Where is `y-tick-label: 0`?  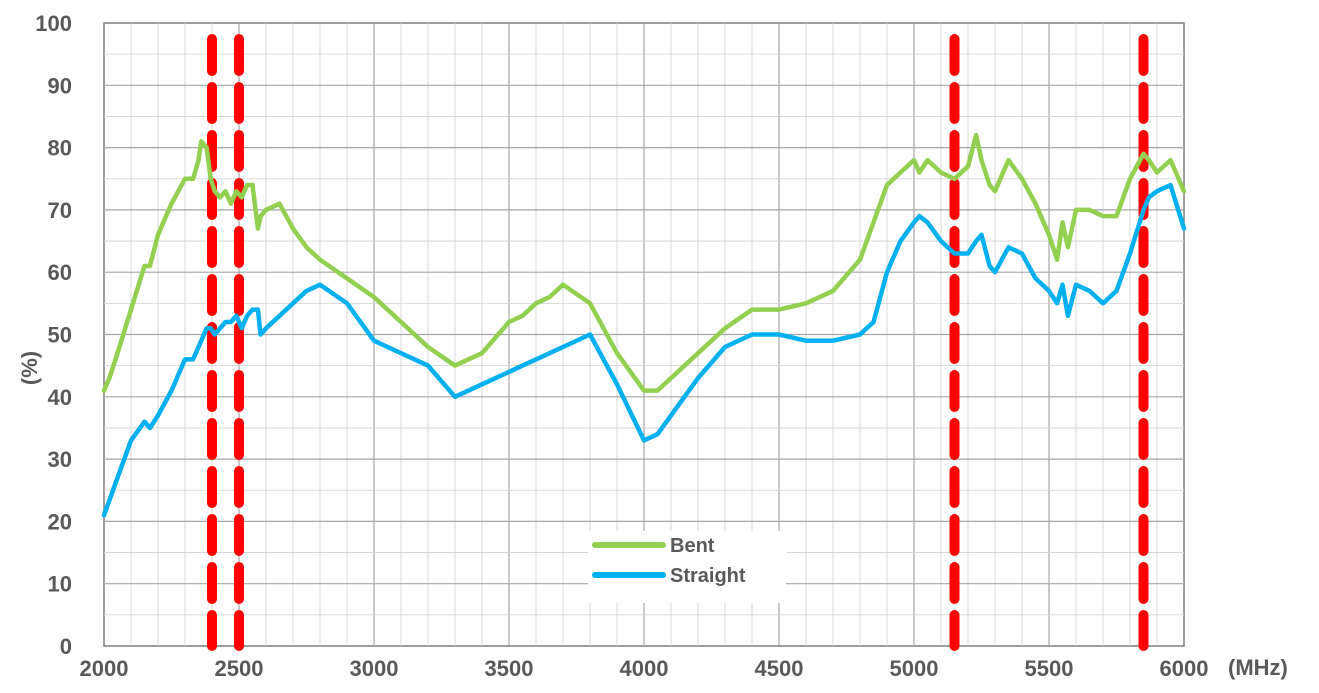
y-tick-label: 0 is located at coordinates (66, 646).